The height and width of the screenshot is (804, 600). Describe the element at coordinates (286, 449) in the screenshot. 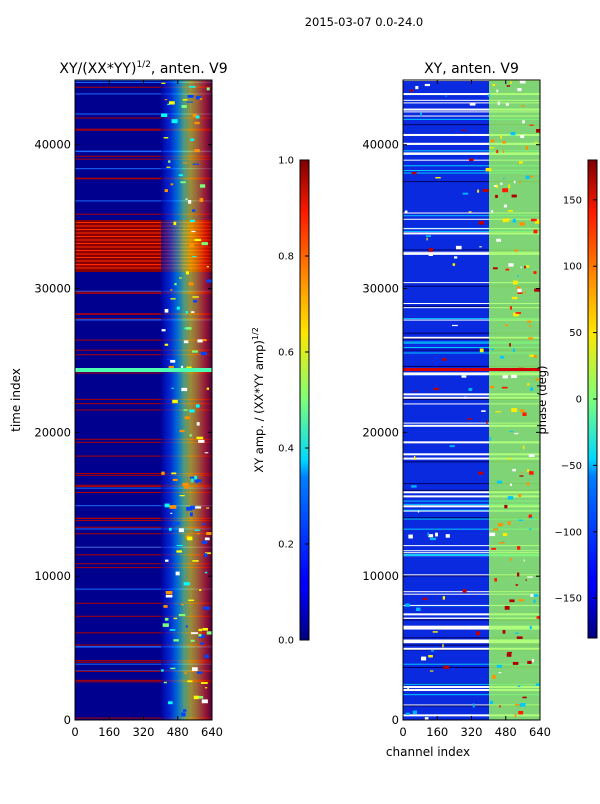

I see `left-colorbar-tick-label: 0.4` at that location.